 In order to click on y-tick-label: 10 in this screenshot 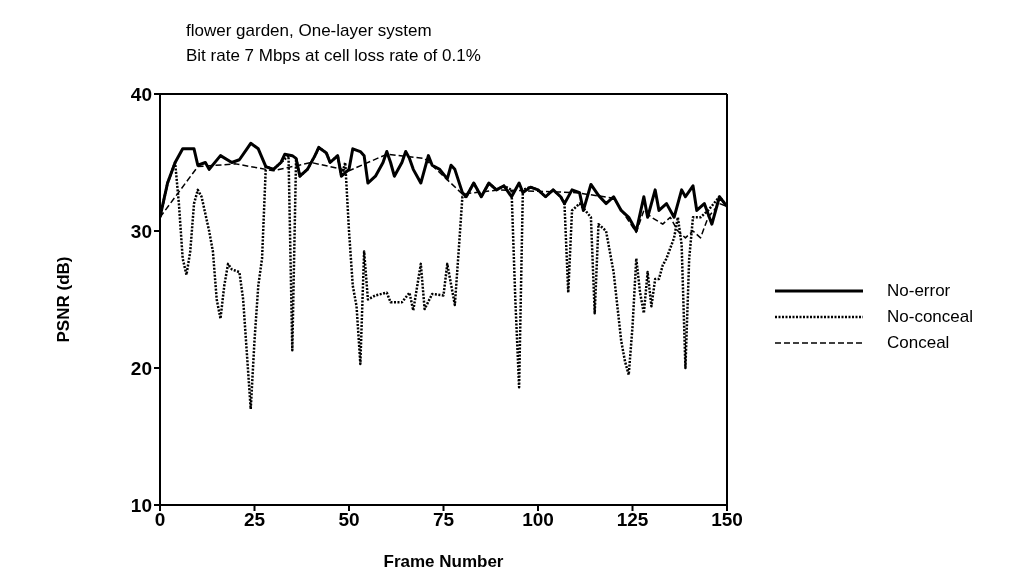, I will do `click(141, 505)`.